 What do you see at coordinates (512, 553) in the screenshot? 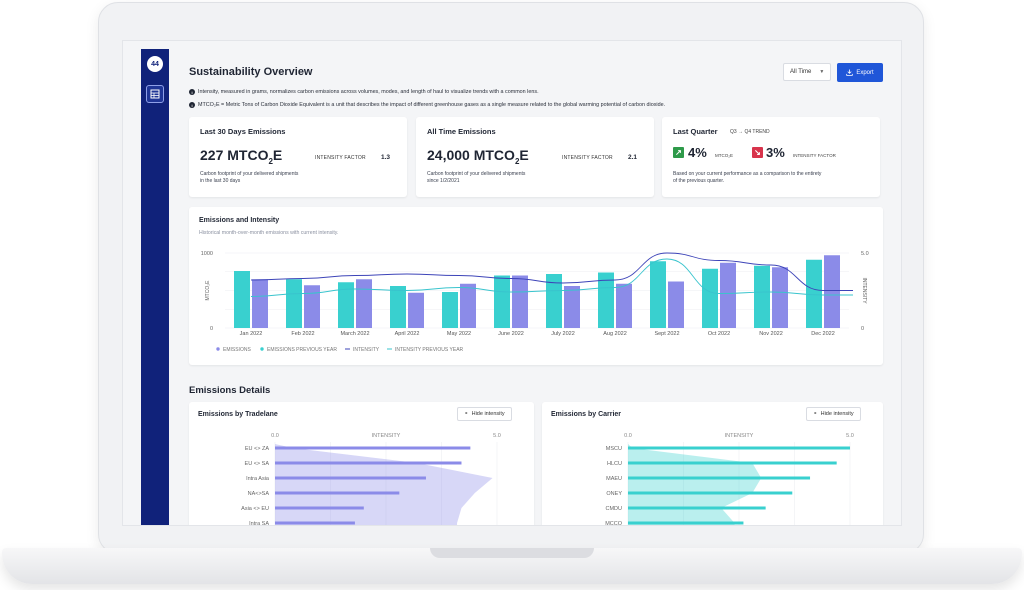
I see `laptop-notch` at bounding box center [512, 553].